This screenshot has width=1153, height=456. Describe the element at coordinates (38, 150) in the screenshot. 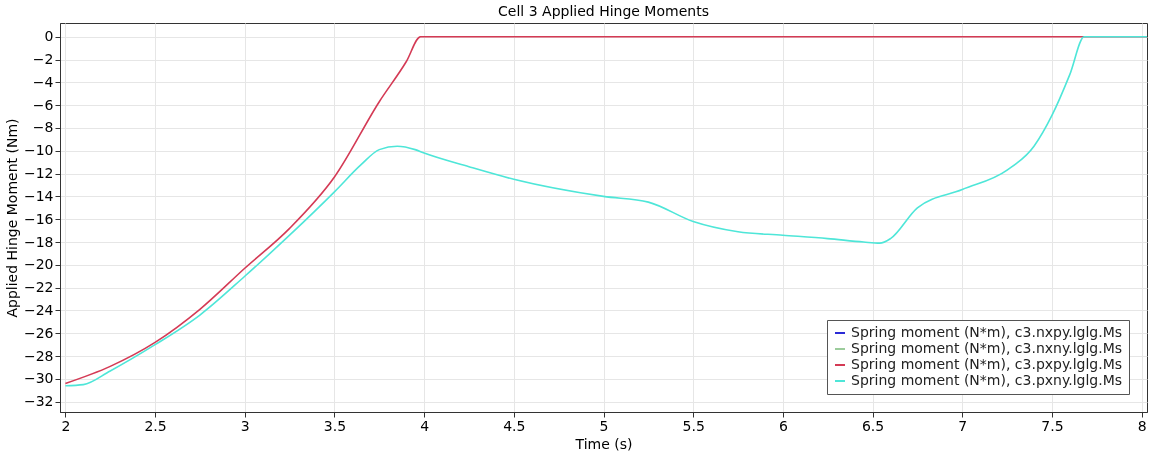

I see `y-tick-label: −10` at that location.